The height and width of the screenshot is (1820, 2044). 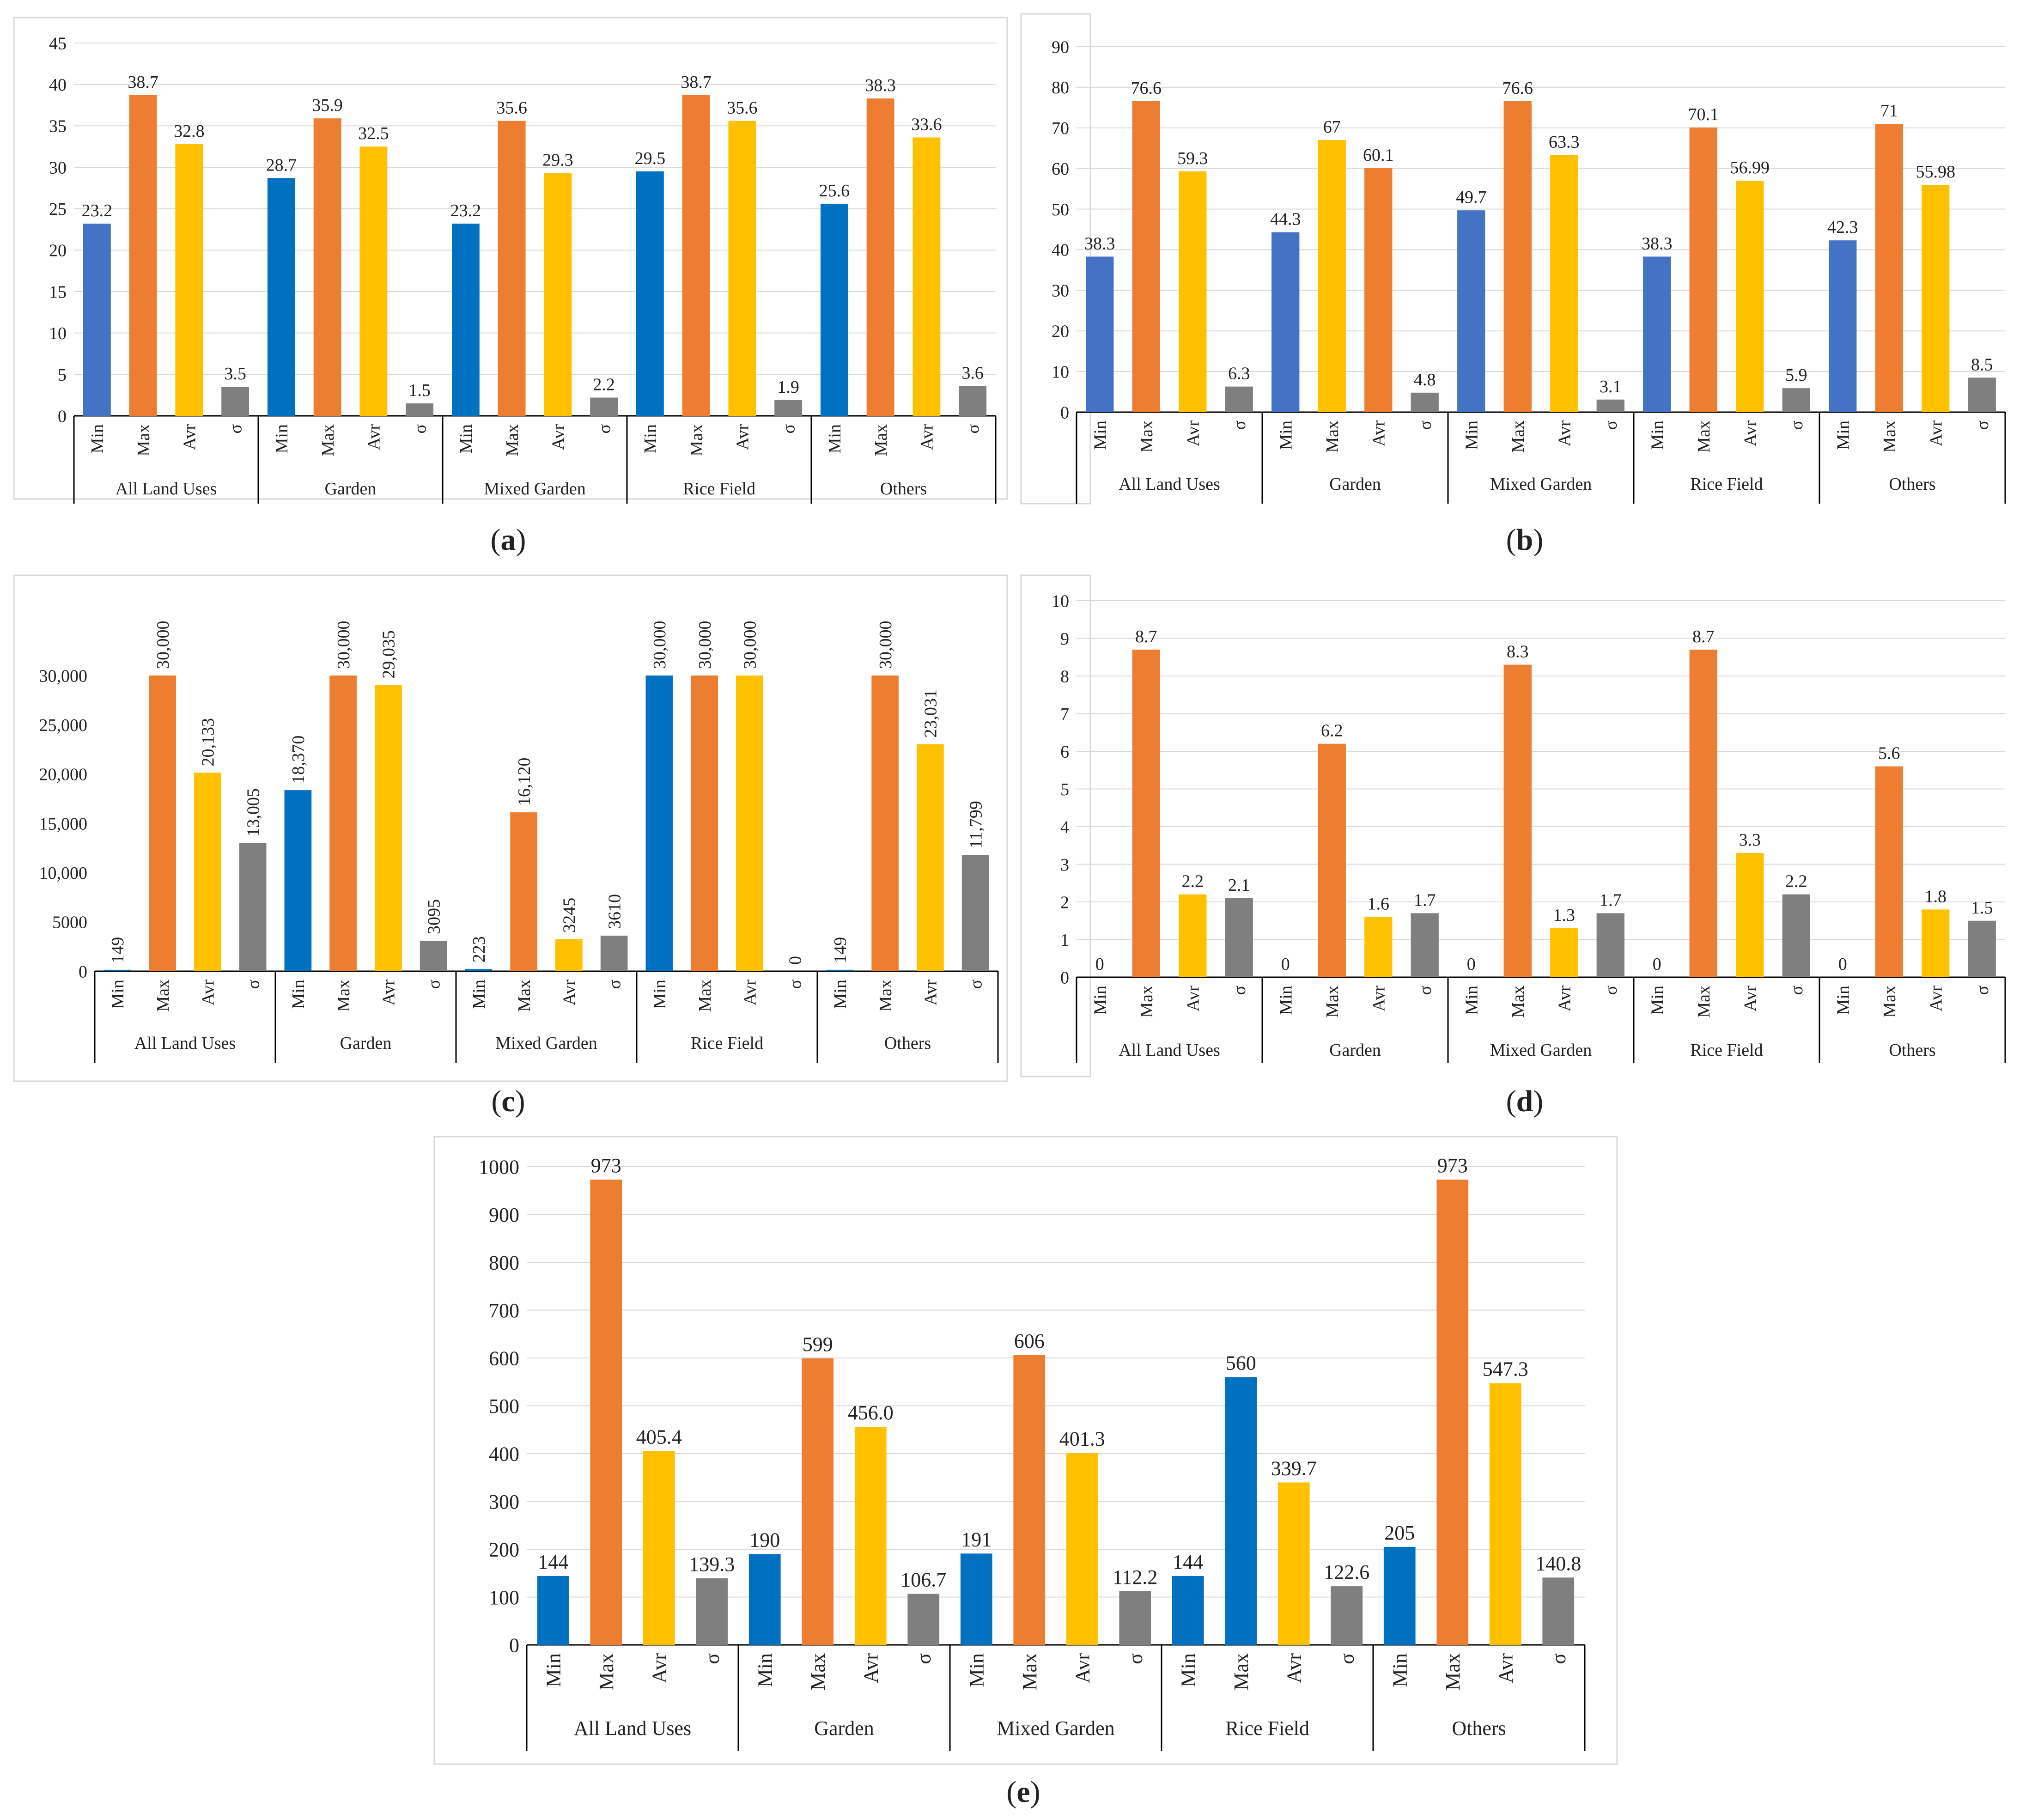 I want to click on caption-letter: a, so click(x=509, y=540).